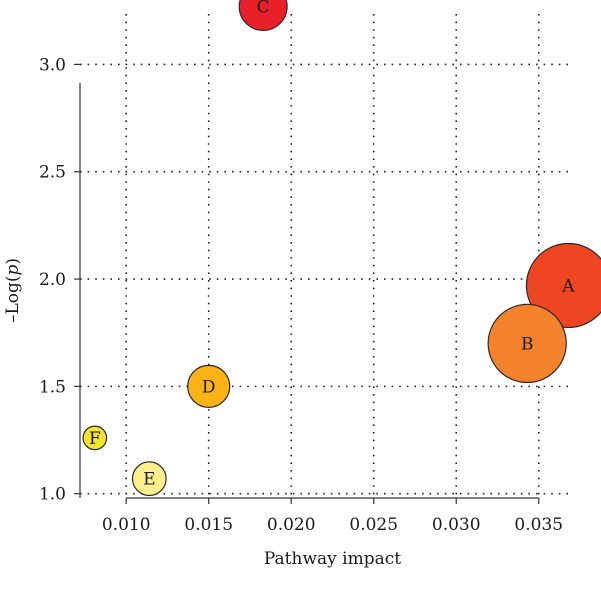  Describe the element at coordinates (52, 280) in the screenshot. I see `y-tick-label: 2.0` at that location.